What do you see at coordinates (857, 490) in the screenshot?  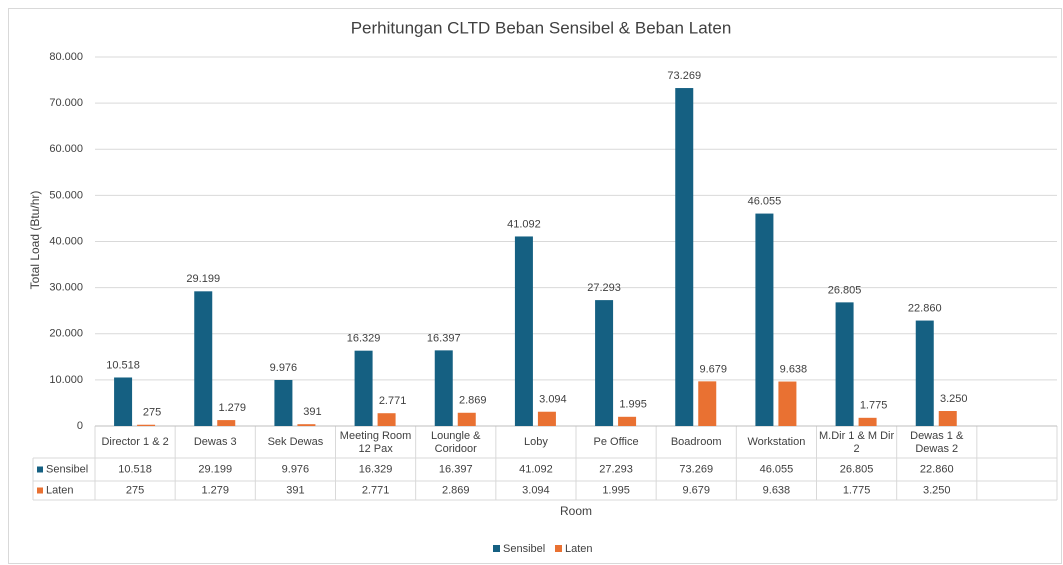 I see `table-cell: 1.775` at bounding box center [857, 490].